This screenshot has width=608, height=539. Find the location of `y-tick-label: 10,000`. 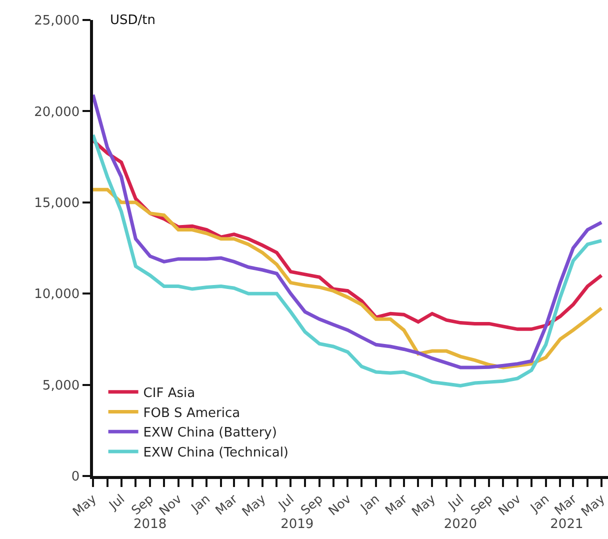

y-tick-label: 10,000 is located at coordinates (57, 294).